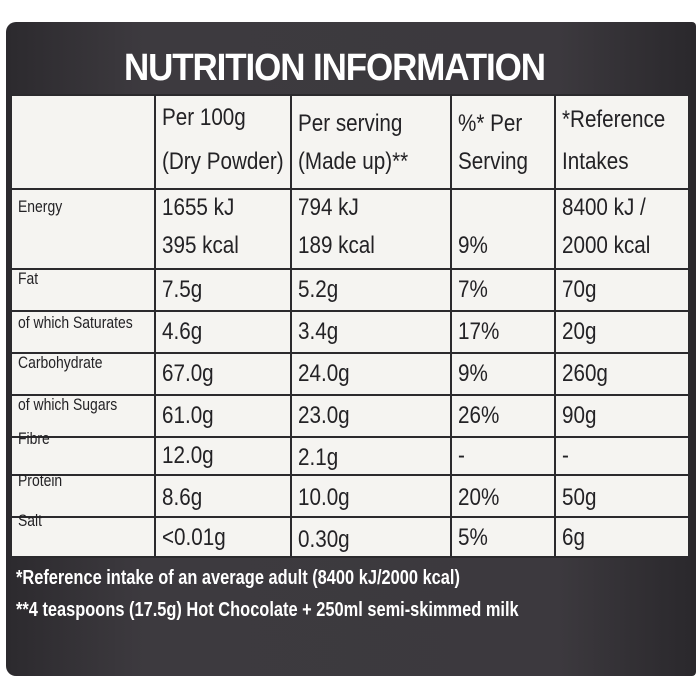 The width and height of the screenshot is (700, 700). Describe the element at coordinates (490, 123) in the screenshot. I see `header-percent-per: %* Per` at that location.